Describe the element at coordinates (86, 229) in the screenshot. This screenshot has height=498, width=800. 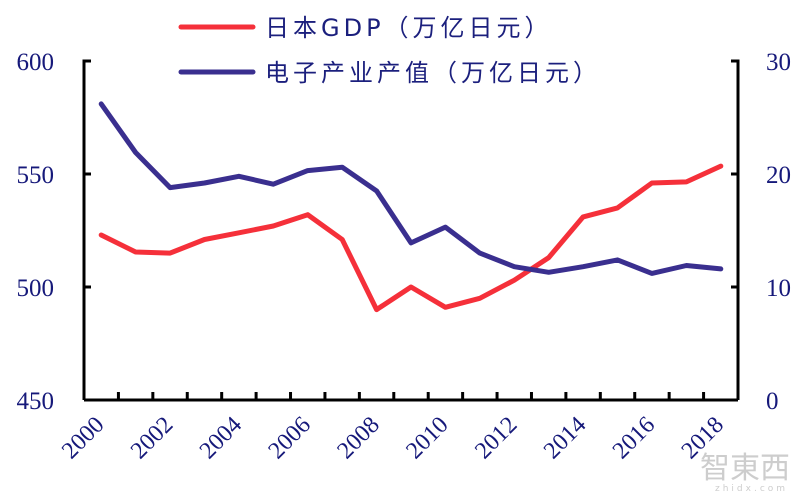
I see `left-y-axis` at that location.